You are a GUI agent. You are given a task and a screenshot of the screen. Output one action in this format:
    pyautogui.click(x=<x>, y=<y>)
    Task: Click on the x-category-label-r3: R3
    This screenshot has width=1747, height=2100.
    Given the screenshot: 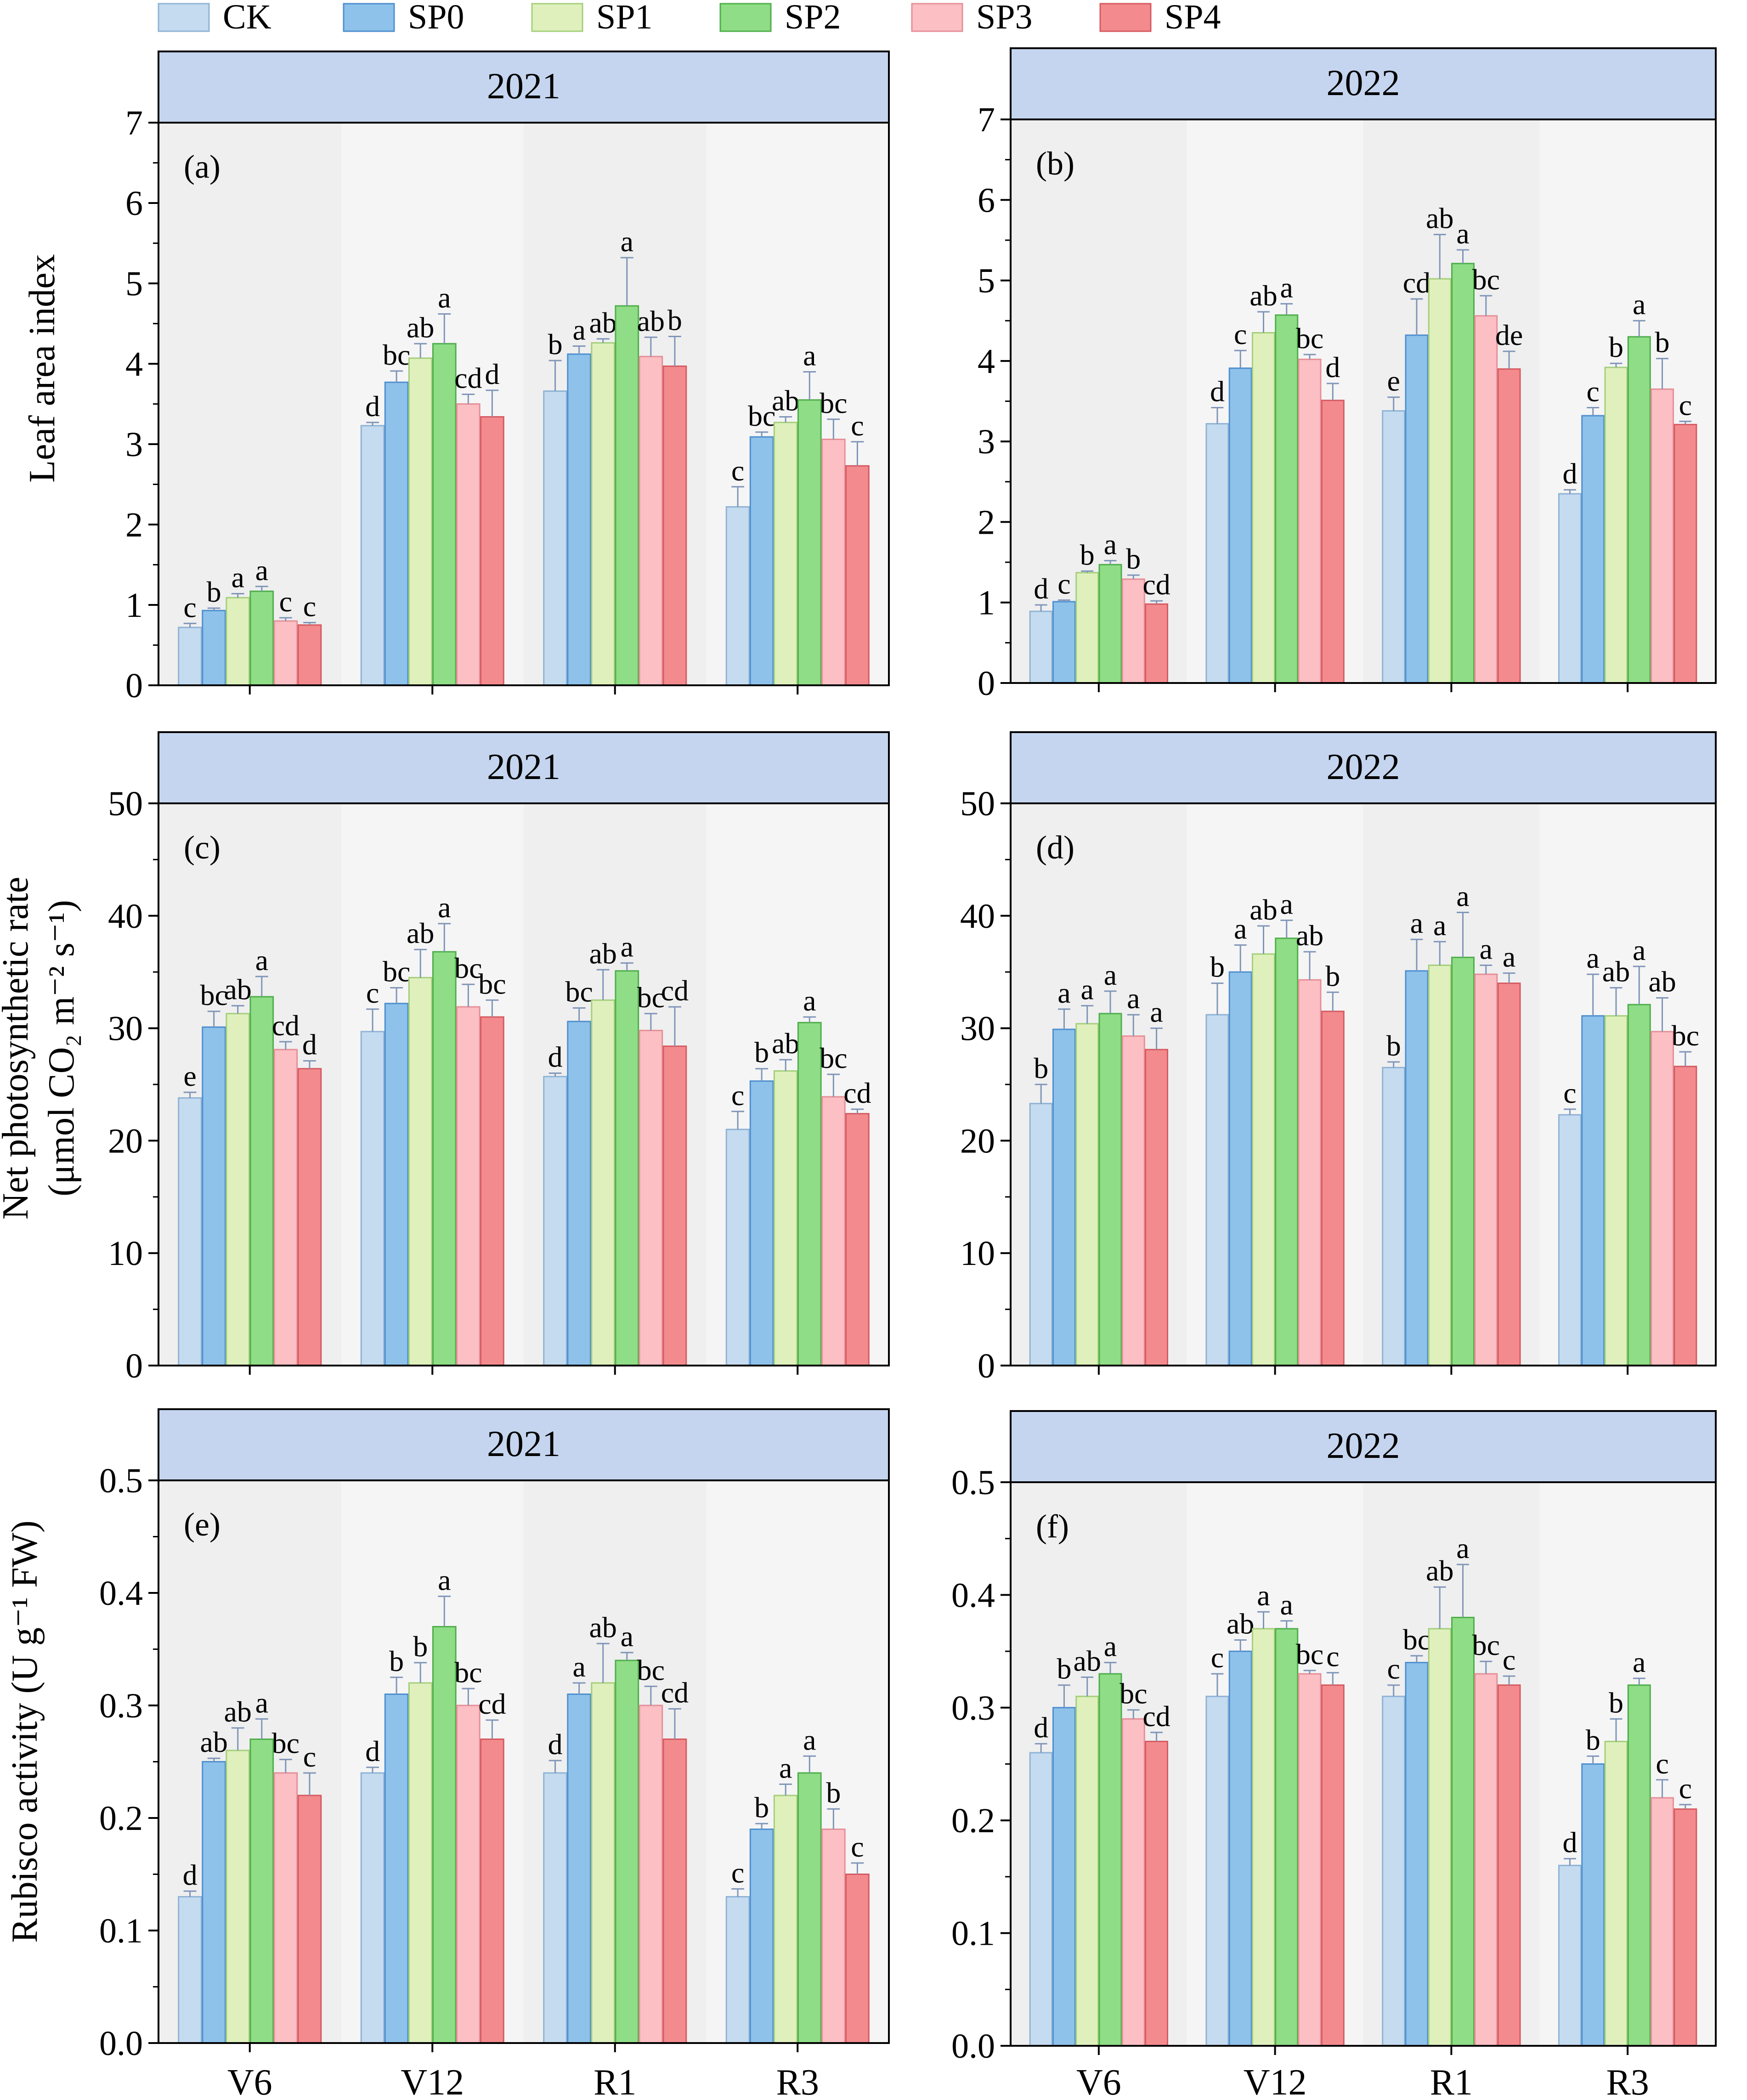 What is the action you would take?
    pyautogui.click(x=1627, y=2081)
    